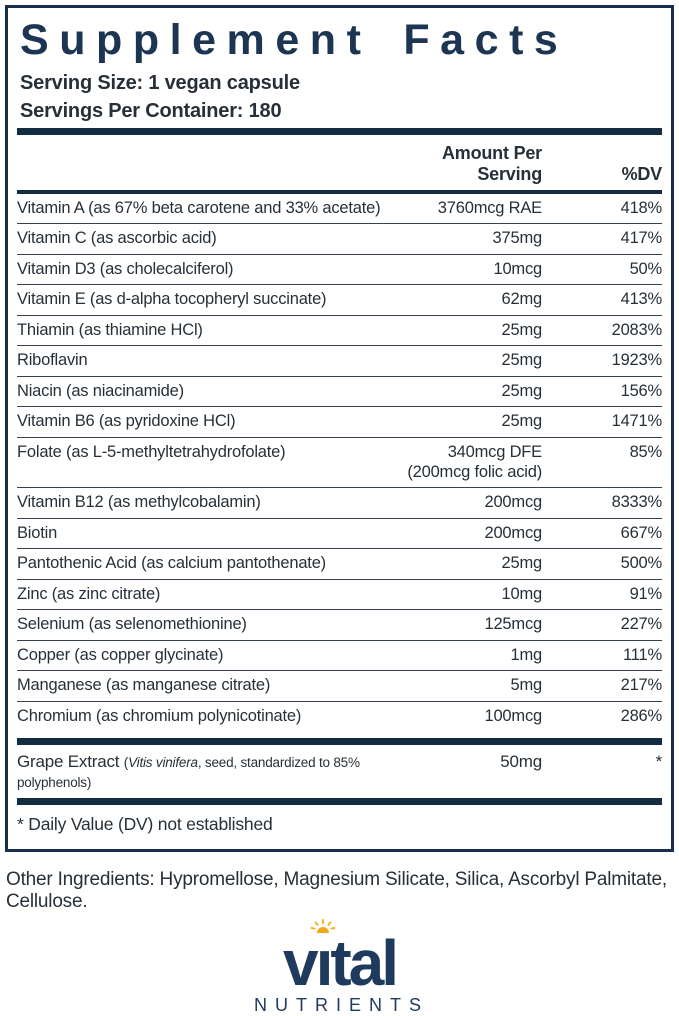 The height and width of the screenshot is (1016, 679). I want to click on divider-medium-header, so click(339, 191).